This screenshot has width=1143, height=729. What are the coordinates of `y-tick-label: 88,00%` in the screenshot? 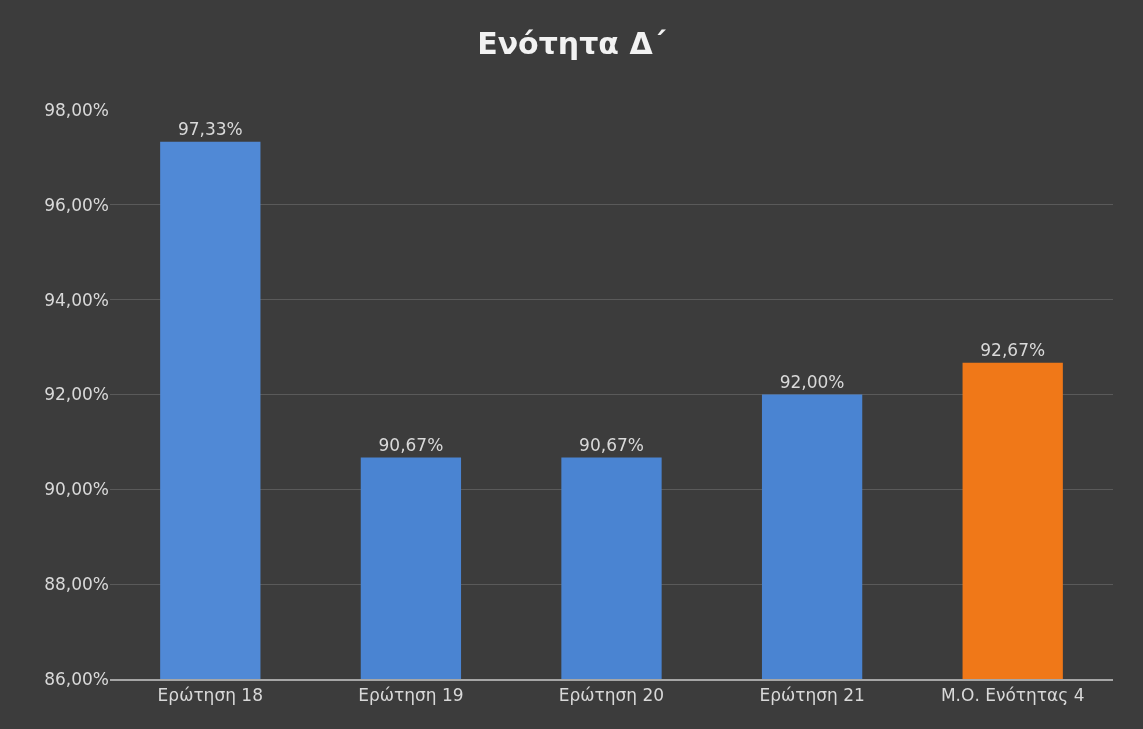 It's located at (76, 584).